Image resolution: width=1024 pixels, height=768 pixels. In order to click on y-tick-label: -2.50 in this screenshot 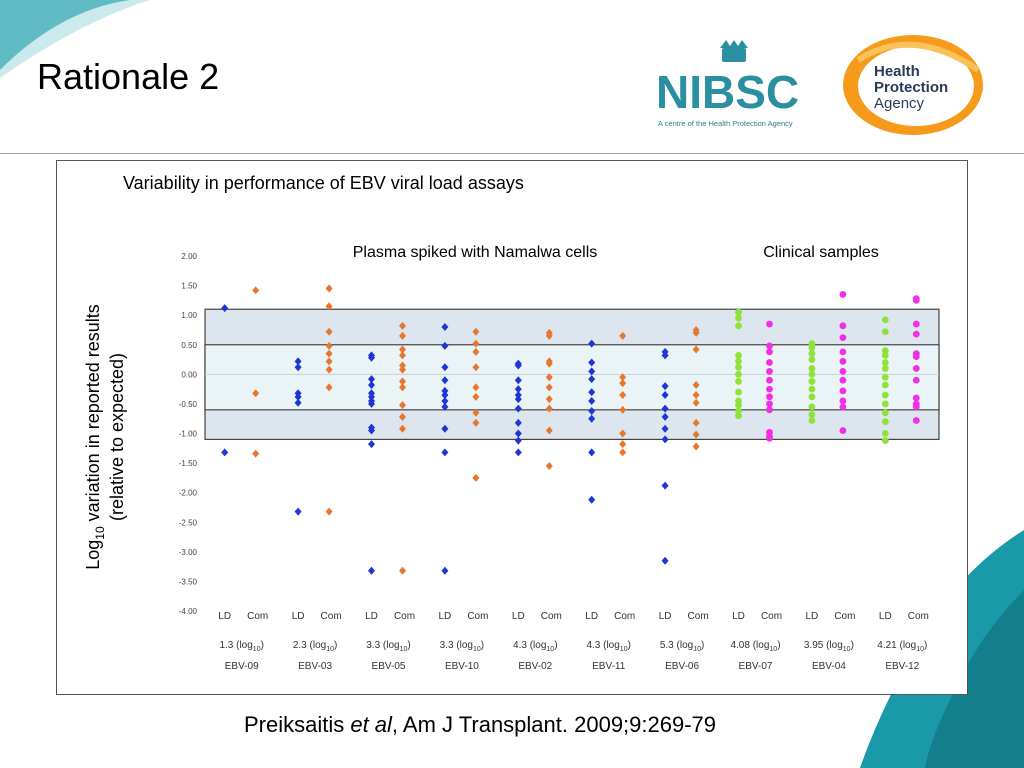, I will do `click(188, 522)`.